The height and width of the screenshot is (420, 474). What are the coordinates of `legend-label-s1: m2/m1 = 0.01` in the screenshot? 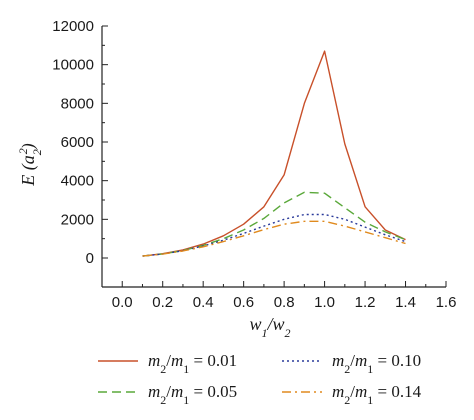 It's located at (192, 363).